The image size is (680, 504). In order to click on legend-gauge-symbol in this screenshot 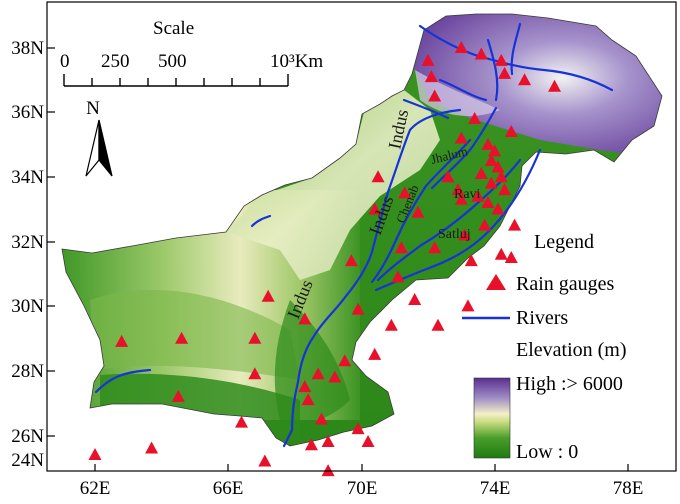, I will do `click(496, 282)`.